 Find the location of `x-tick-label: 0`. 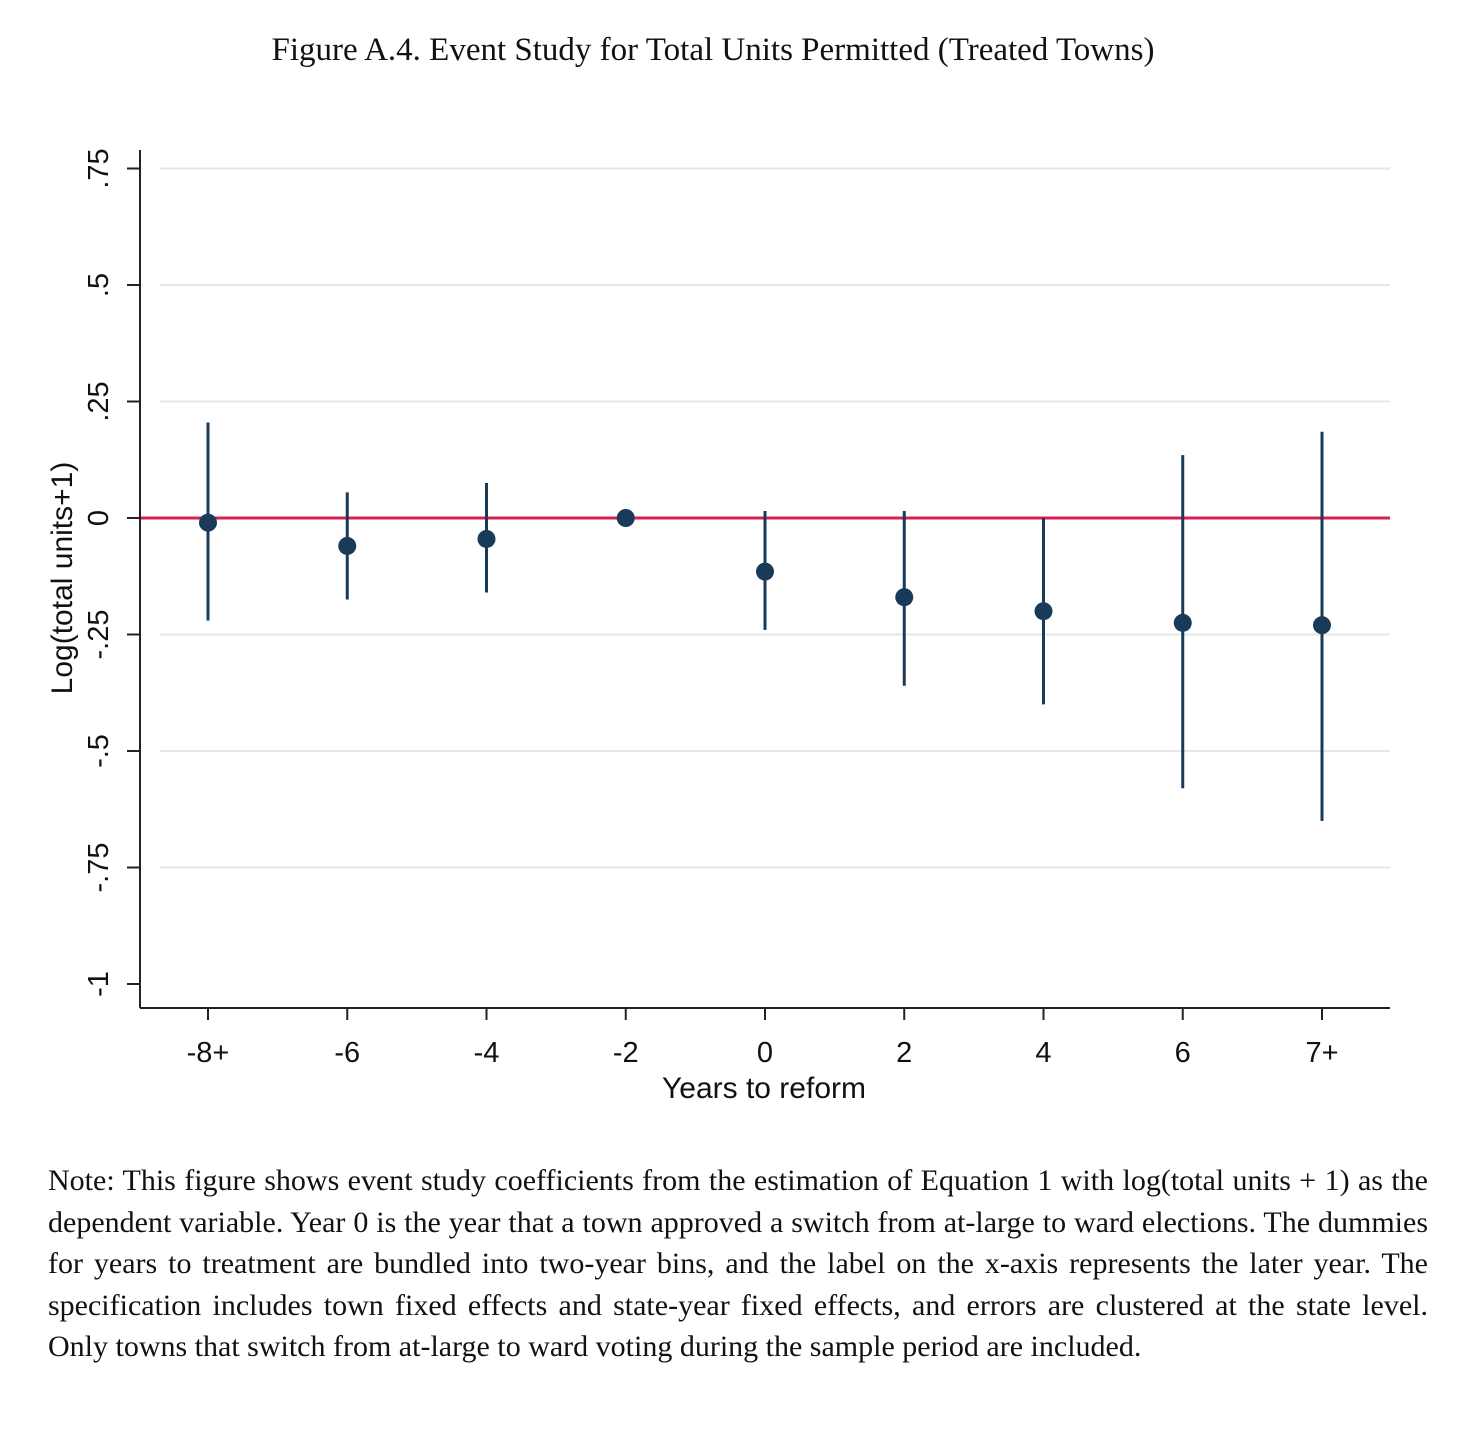

x-tick-label: 0 is located at coordinates (765, 1053).